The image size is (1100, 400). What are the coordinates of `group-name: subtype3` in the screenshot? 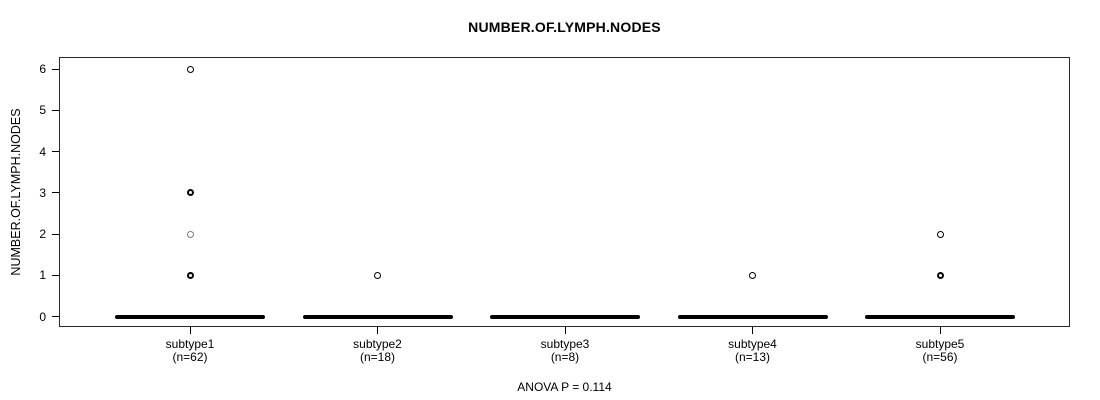 It's located at (565, 344).